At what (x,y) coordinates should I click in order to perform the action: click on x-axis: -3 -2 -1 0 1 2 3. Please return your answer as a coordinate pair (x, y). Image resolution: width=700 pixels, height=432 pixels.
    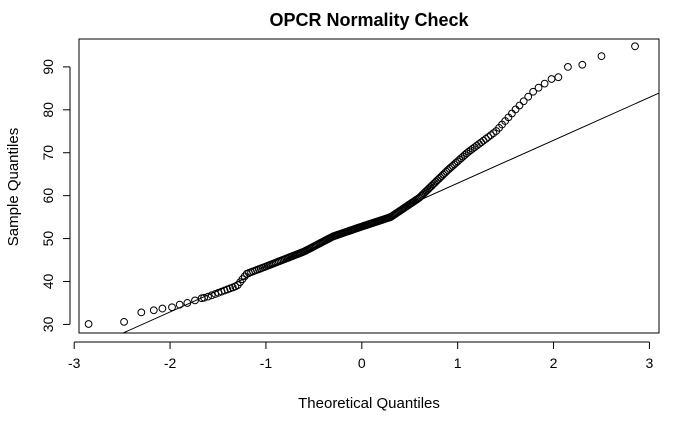
    Looking at the image, I should click on (361, 356).